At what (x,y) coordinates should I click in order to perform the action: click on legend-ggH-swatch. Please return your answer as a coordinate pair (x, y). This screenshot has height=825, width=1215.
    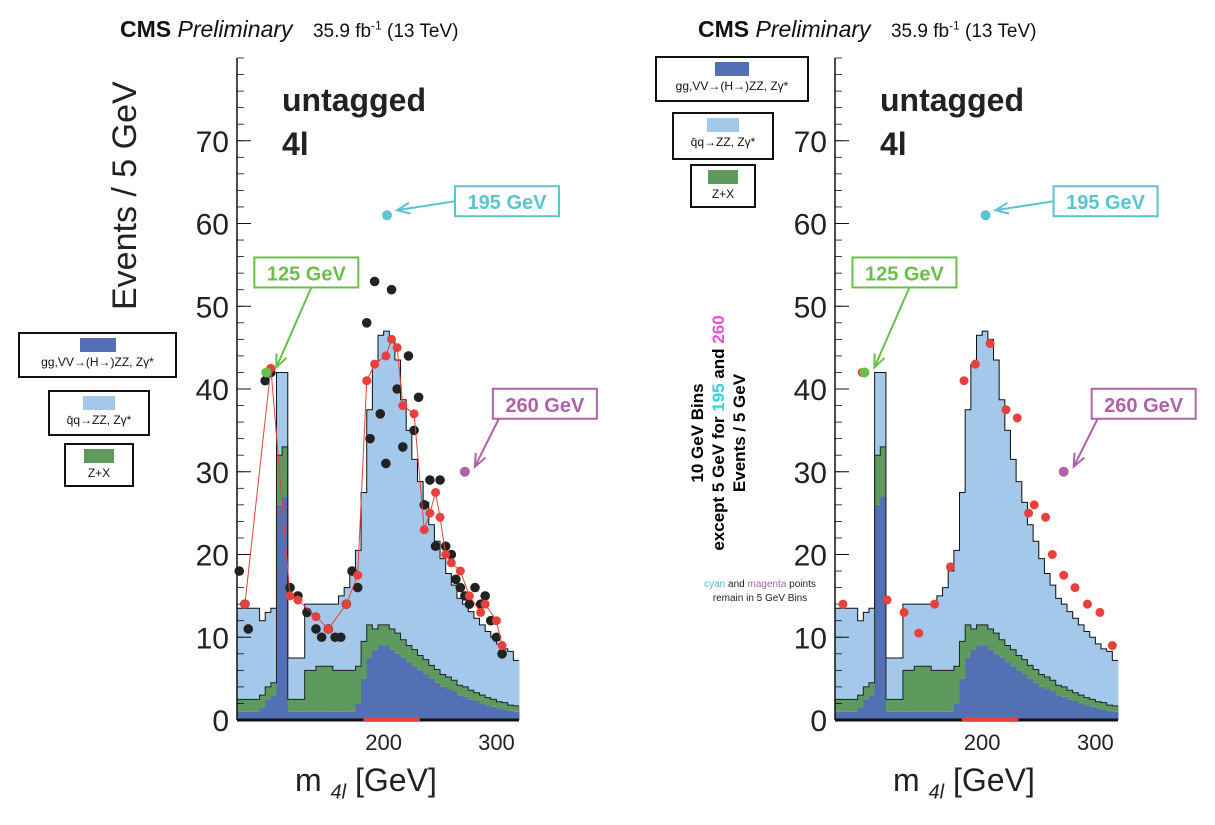
    Looking at the image, I should click on (97, 345).